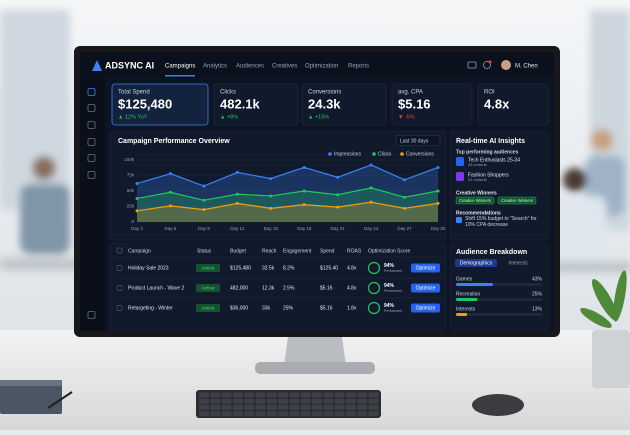 The image size is (630, 435). Describe the element at coordinates (490, 62) in the screenshot. I see `notification-dot` at that location.